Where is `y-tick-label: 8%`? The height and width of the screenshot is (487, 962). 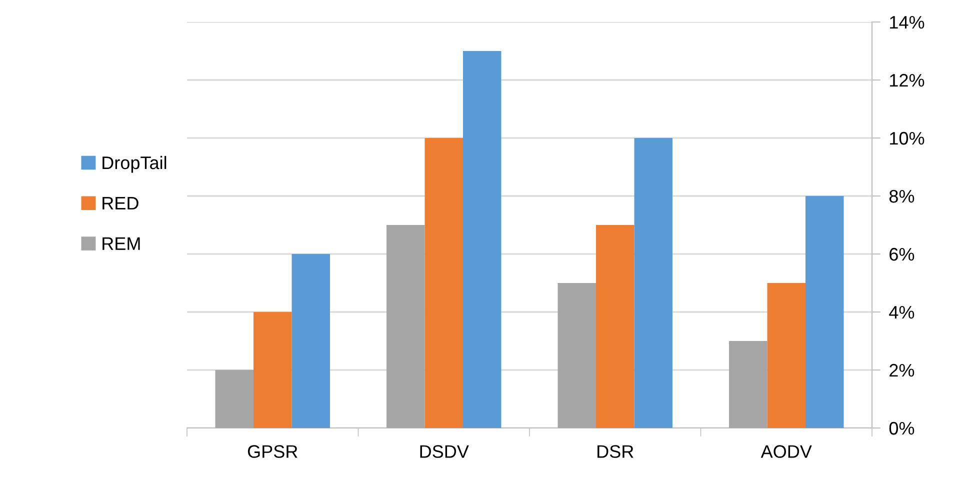
y-tick-label: 8% is located at coordinates (901, 196).